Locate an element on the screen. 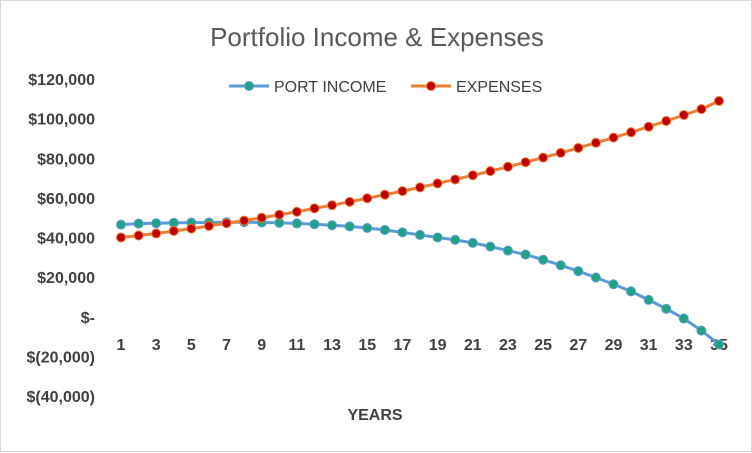 Image resolution: width=752 pixels, height=453 pixels. y-tick-label: $20,000 is located at coordinates (66, 278).